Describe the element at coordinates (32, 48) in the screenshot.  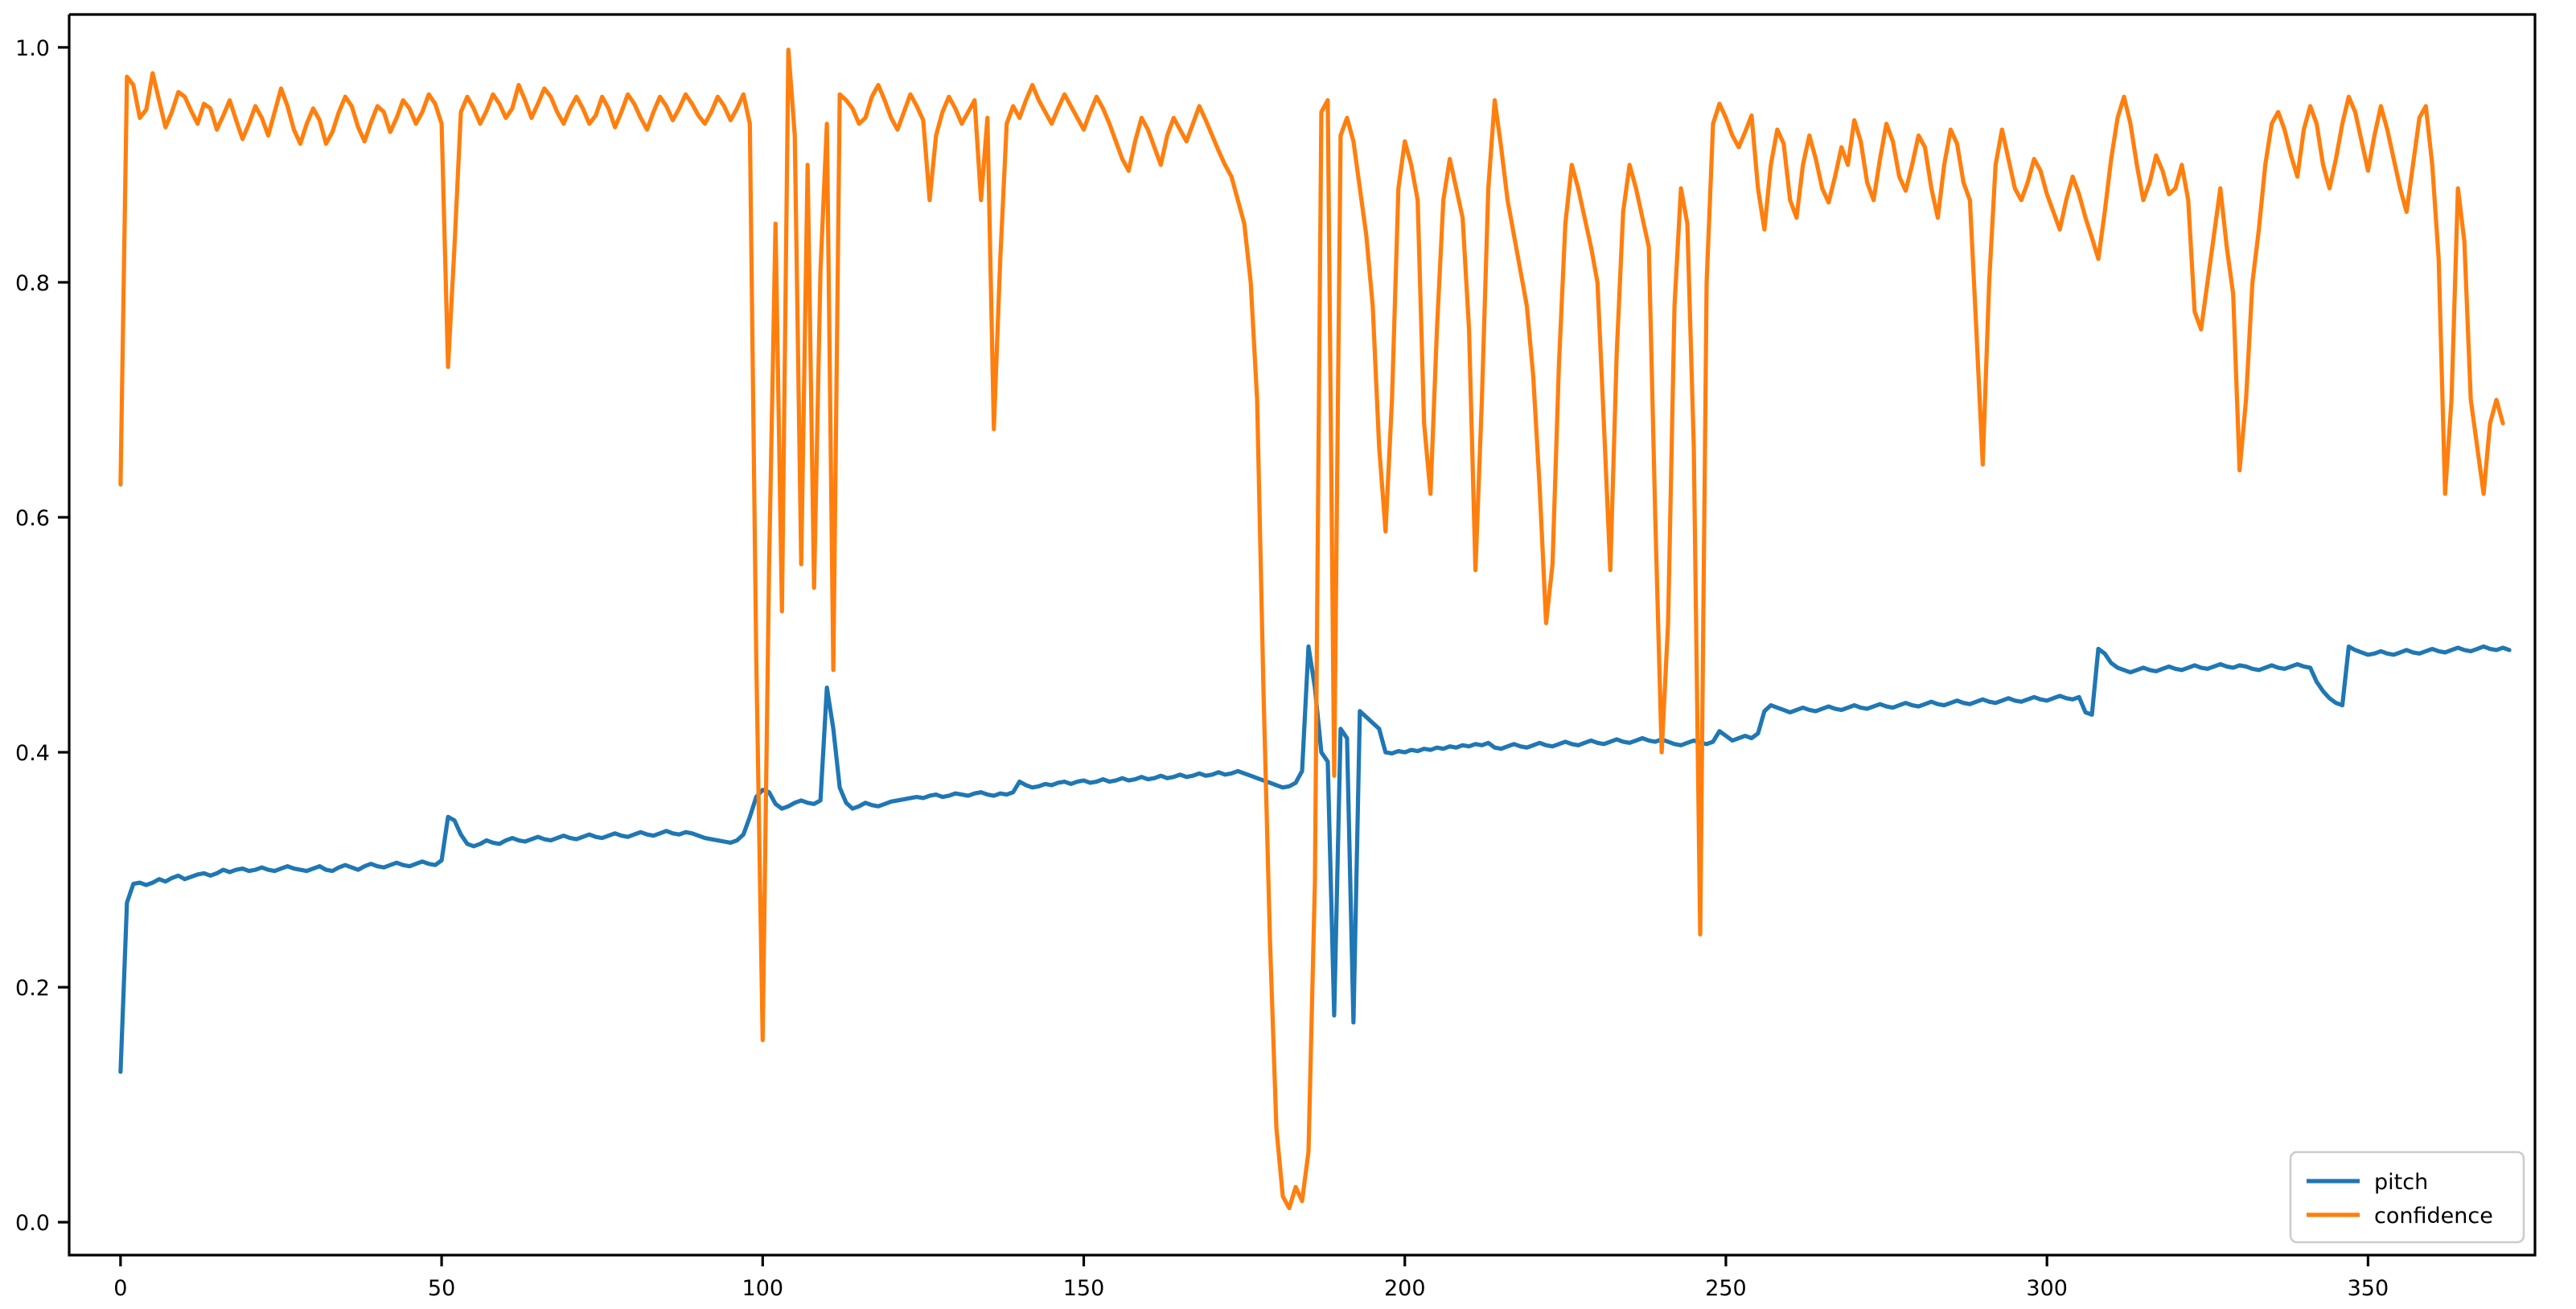
I see `y-tick-label: 1.0` at that location.